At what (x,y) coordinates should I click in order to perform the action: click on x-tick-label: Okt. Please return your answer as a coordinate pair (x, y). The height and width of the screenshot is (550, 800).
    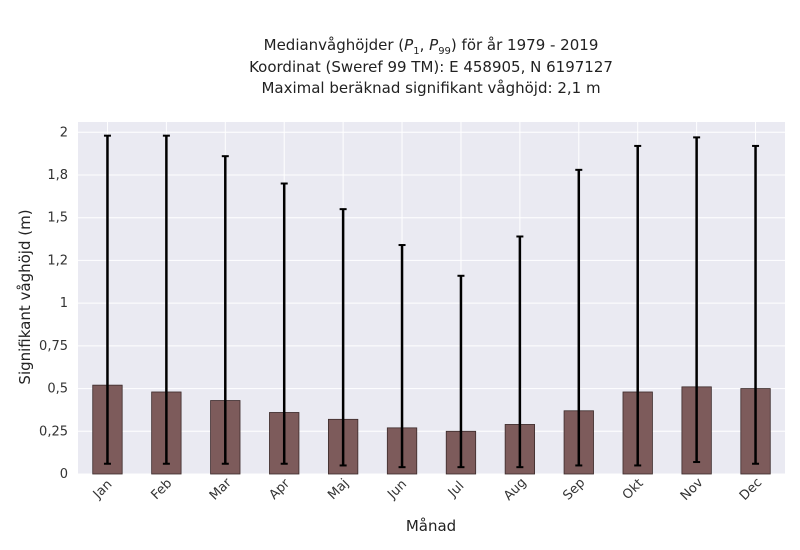
    Looking at the image, I should click on (633, 489).